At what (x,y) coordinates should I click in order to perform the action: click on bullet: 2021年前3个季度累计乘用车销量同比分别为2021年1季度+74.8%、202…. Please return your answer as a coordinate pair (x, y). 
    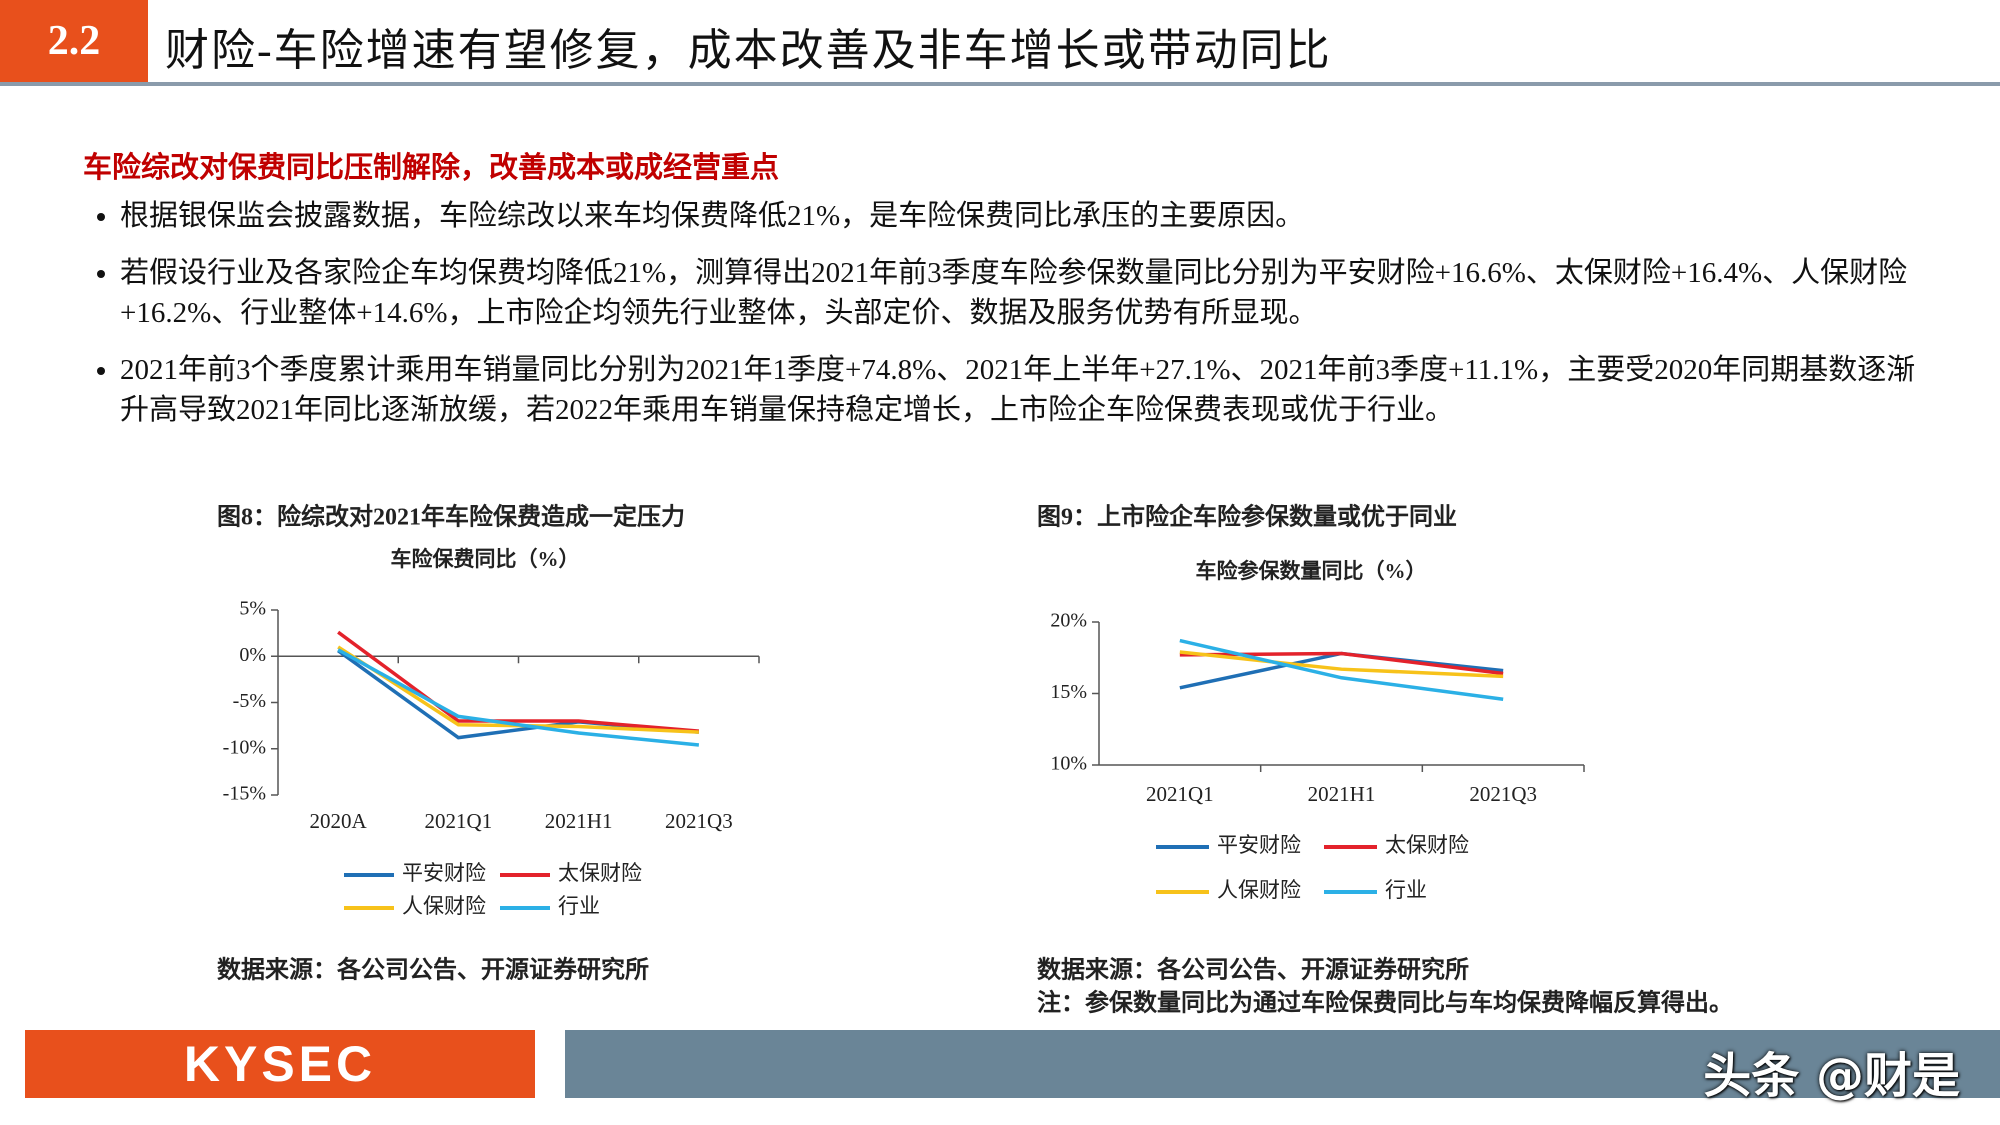
    Looking at the image, I should click on (1027, 390).